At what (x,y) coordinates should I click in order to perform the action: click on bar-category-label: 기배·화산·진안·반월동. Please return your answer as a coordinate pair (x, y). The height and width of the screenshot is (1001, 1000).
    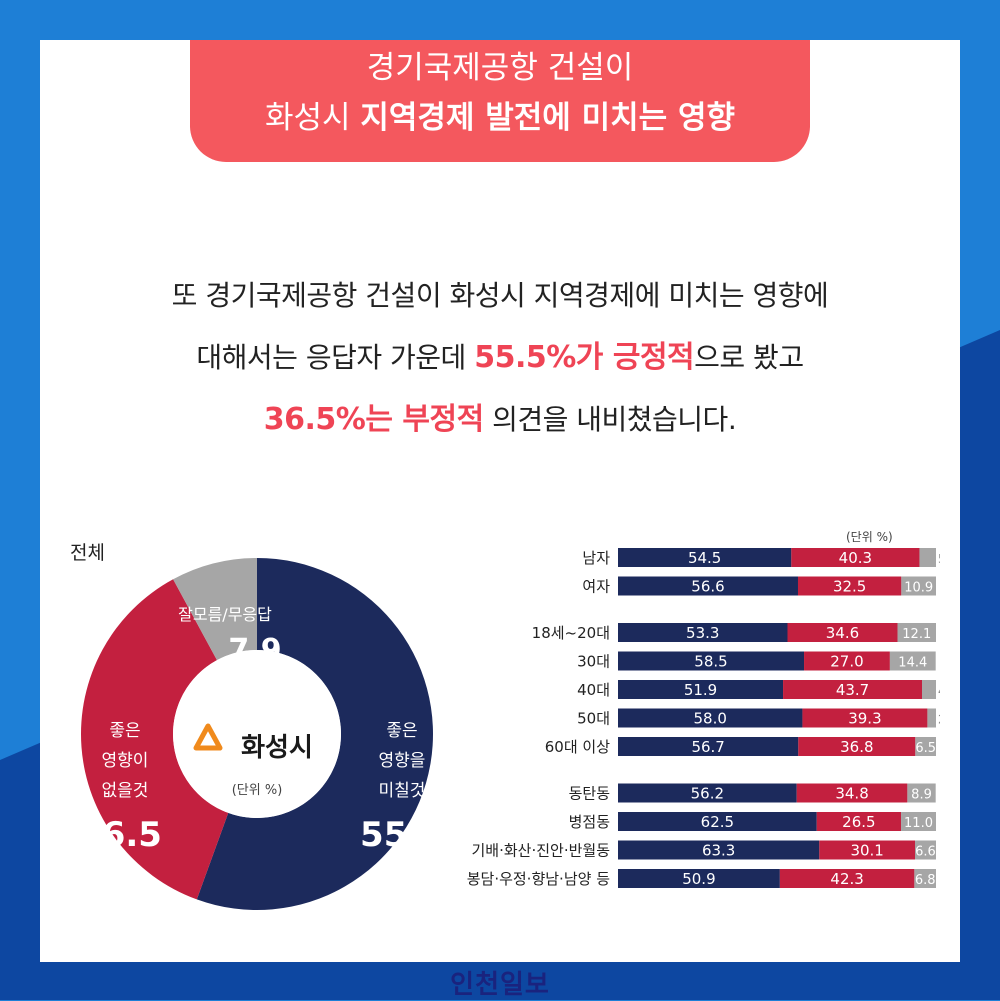
    Looking at the image, I should click on (540, 851).